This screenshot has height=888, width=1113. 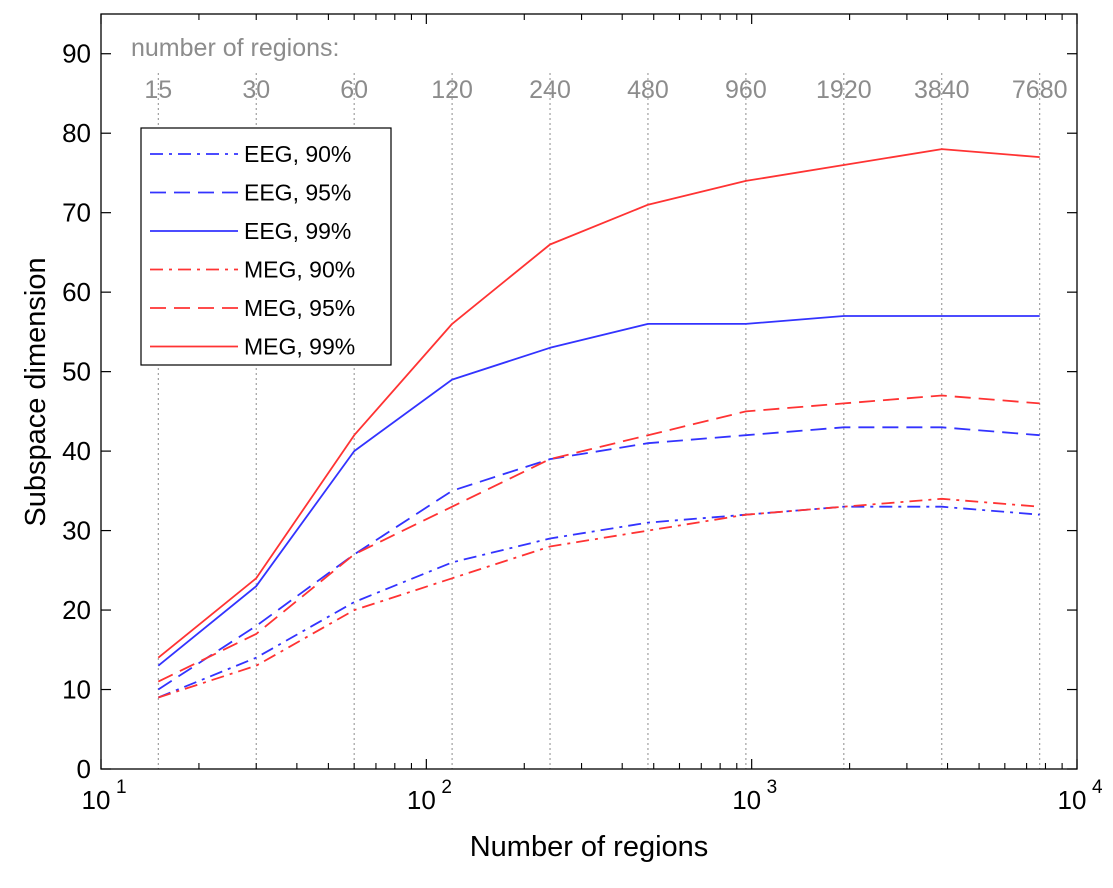 I want to click on top-axis-title: number of regions:, so click(x=235, y=48).